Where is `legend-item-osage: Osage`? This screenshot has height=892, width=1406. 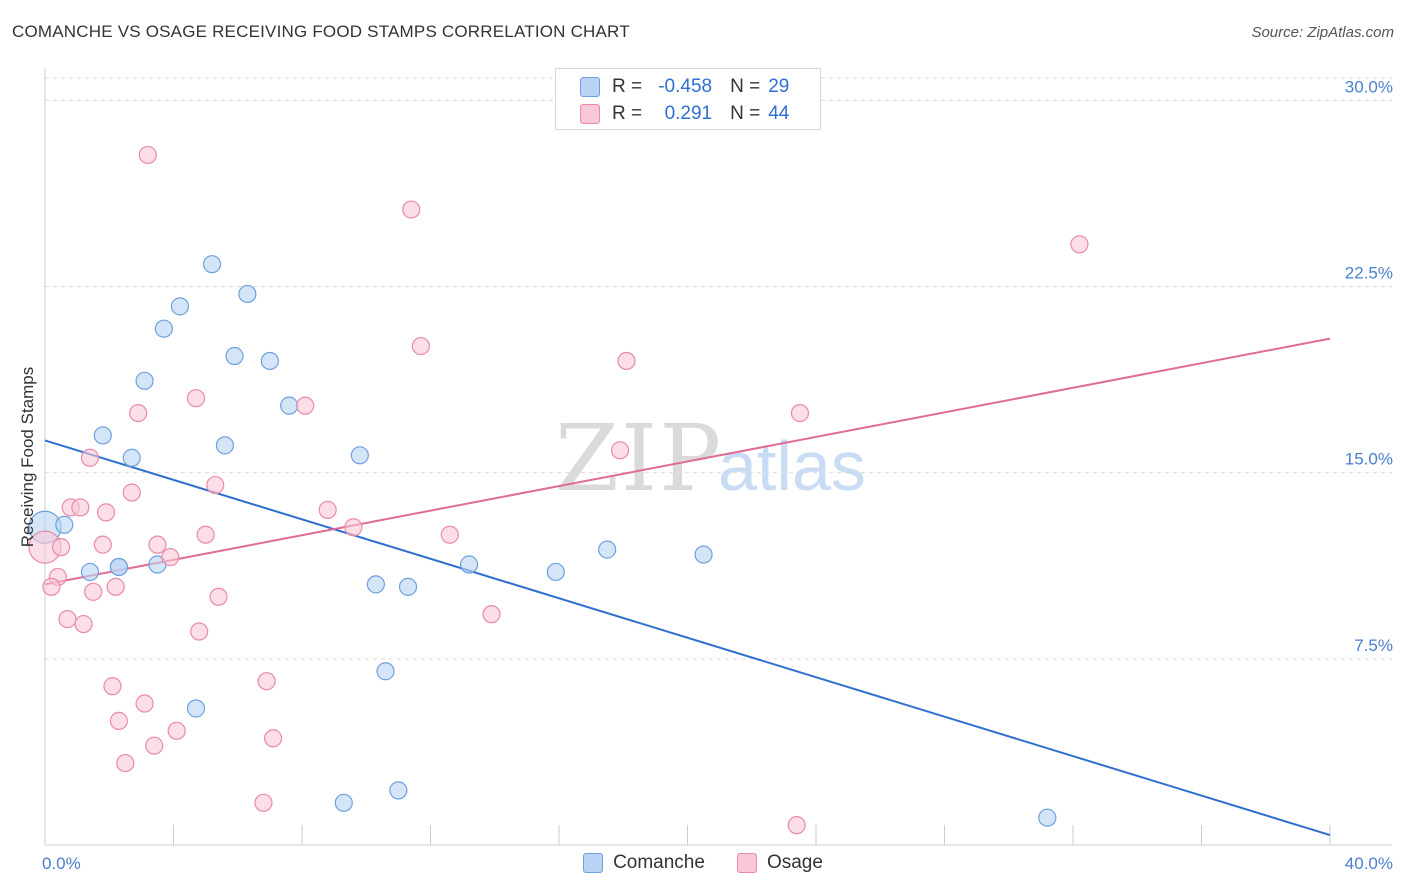 legend-item-osage: Osage is located at coordinates (779, 863).